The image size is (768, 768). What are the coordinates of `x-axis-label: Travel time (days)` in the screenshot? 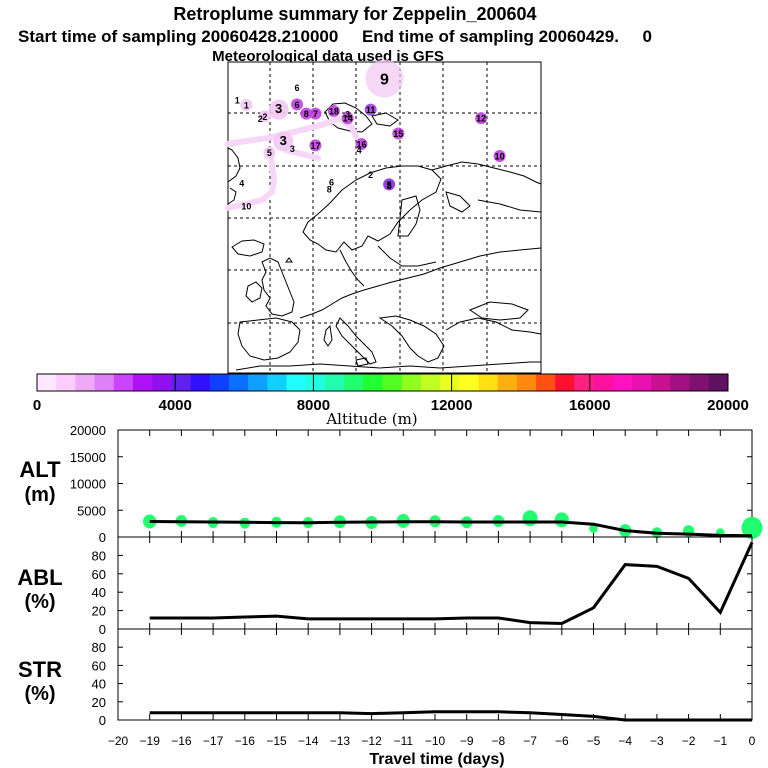 It's located at (436, 759).